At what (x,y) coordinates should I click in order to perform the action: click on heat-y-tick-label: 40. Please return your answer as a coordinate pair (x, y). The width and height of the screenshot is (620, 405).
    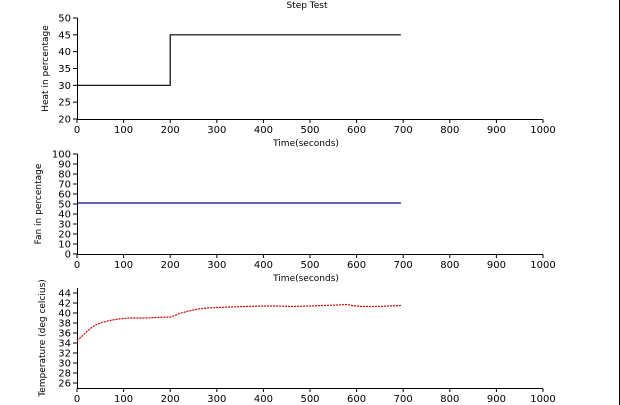
    Looking at the image, I should click on (64, 52).